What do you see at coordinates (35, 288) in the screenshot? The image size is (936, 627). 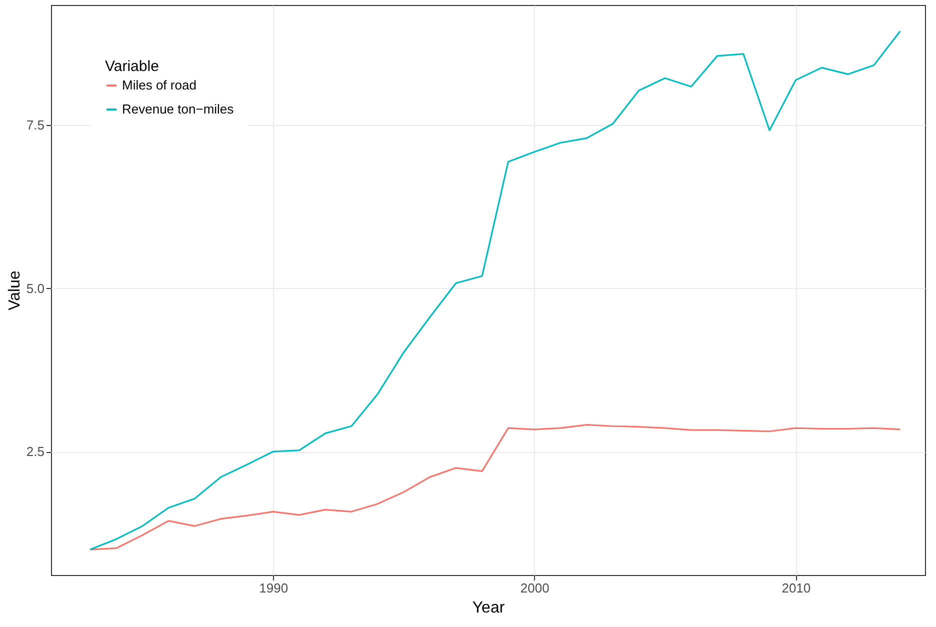 I see `y-tick-label: 5.0` at bounding box center [35, 288].